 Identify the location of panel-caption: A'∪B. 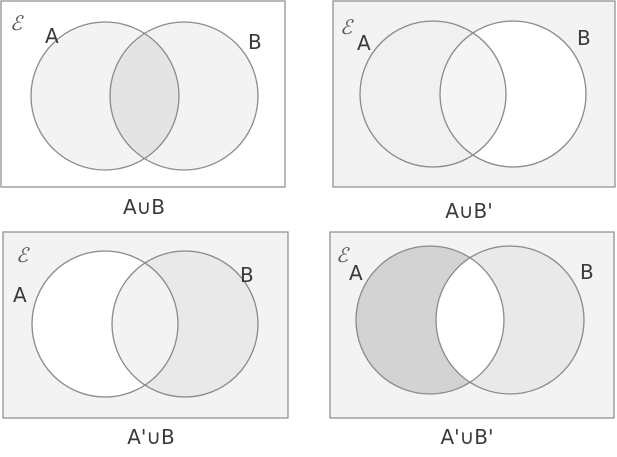
(151, 437).